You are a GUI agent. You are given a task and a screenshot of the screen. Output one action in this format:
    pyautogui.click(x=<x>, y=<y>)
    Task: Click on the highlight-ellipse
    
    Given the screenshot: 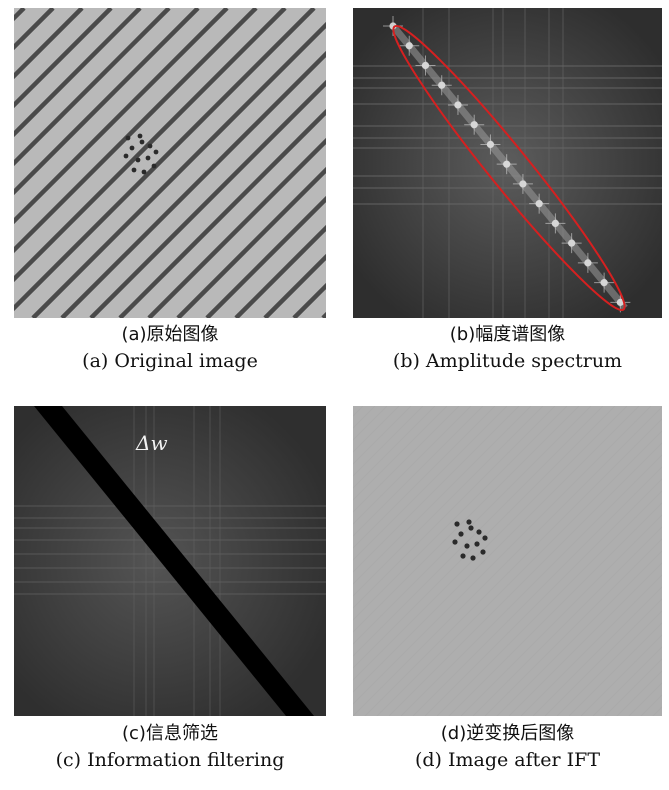 What is the action you would take?
    pyautogui.click(x=509, y=168)
    